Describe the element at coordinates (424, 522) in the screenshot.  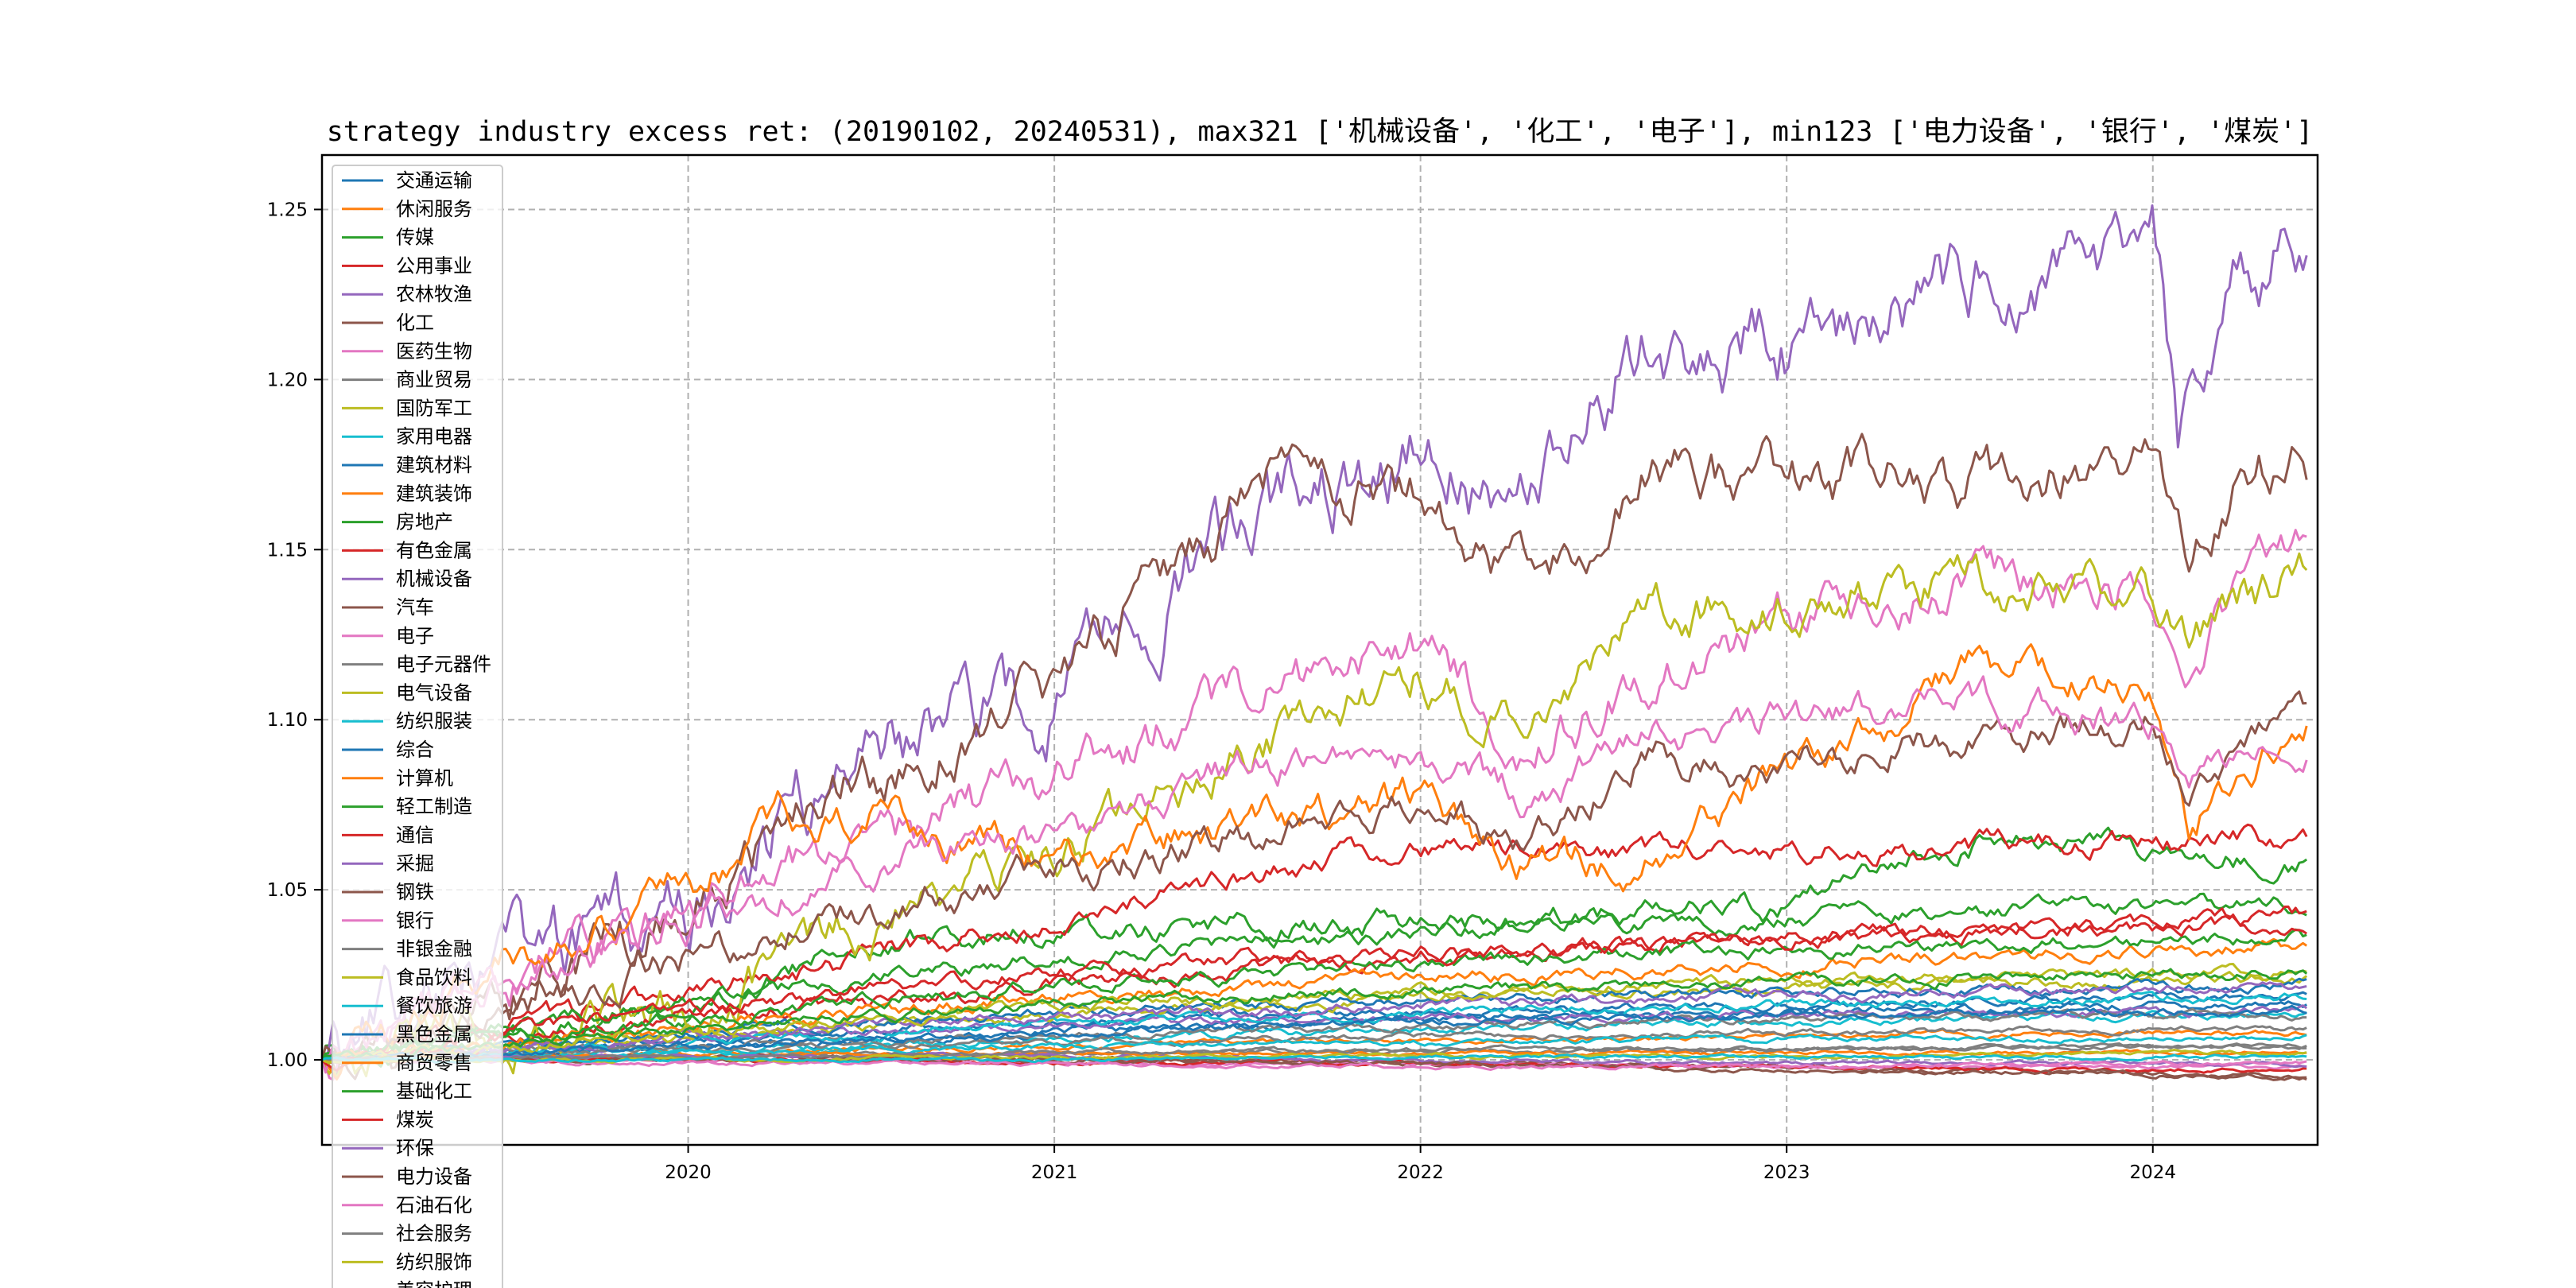
I see `legend-label: 房地产` at that location.